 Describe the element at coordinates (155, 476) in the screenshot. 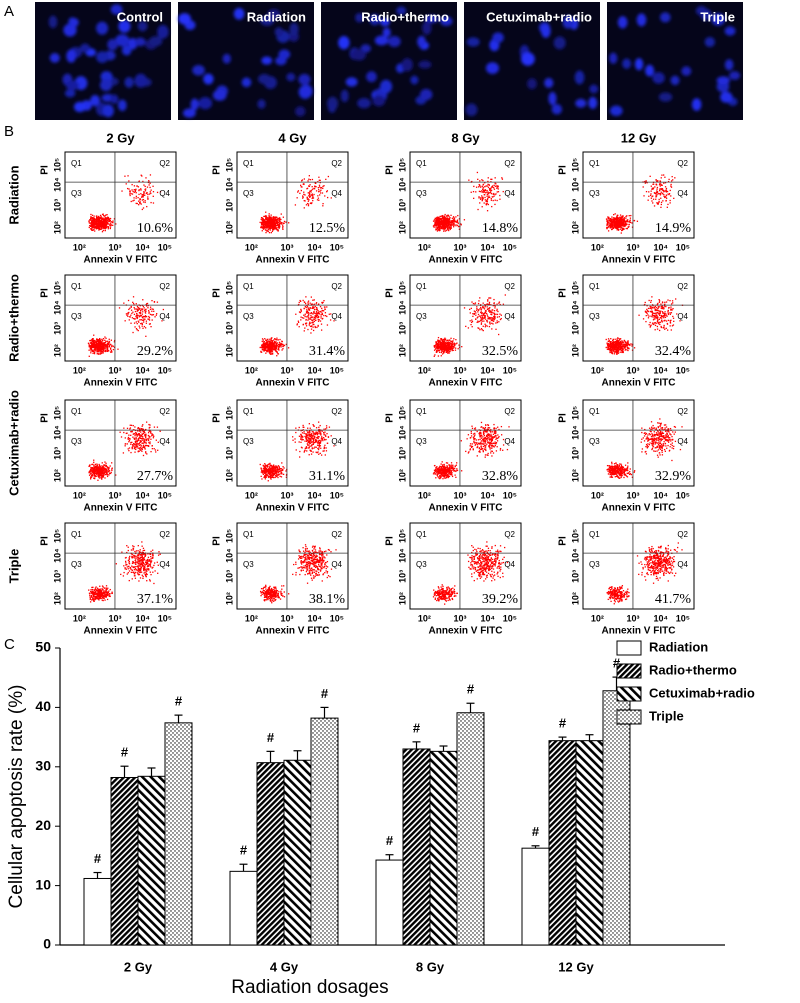

I see `percent-label: 27.7%` at that location.